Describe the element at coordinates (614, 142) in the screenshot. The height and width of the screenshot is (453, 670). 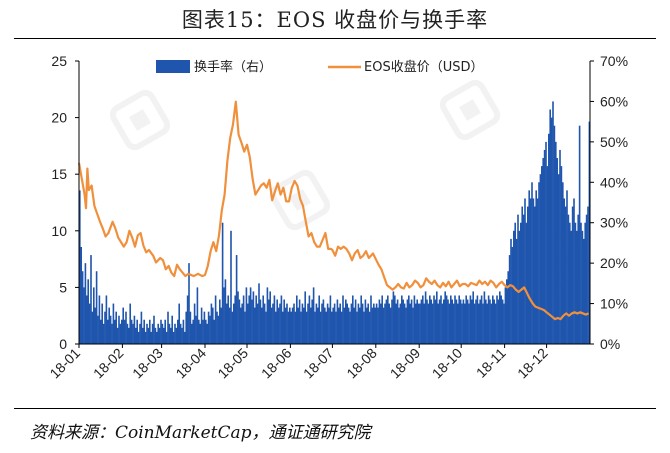
I see `right-tick-label: 50%` at that location.